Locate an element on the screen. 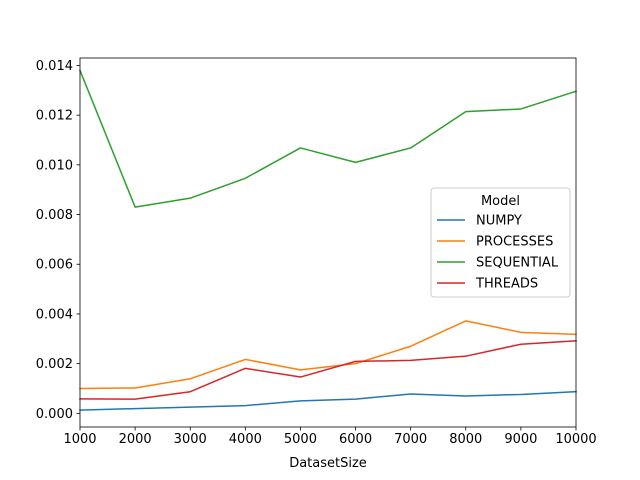 This screenshot has width=640, height=480. y-tick-label: 0.008 is located at coordinates (54, 215).